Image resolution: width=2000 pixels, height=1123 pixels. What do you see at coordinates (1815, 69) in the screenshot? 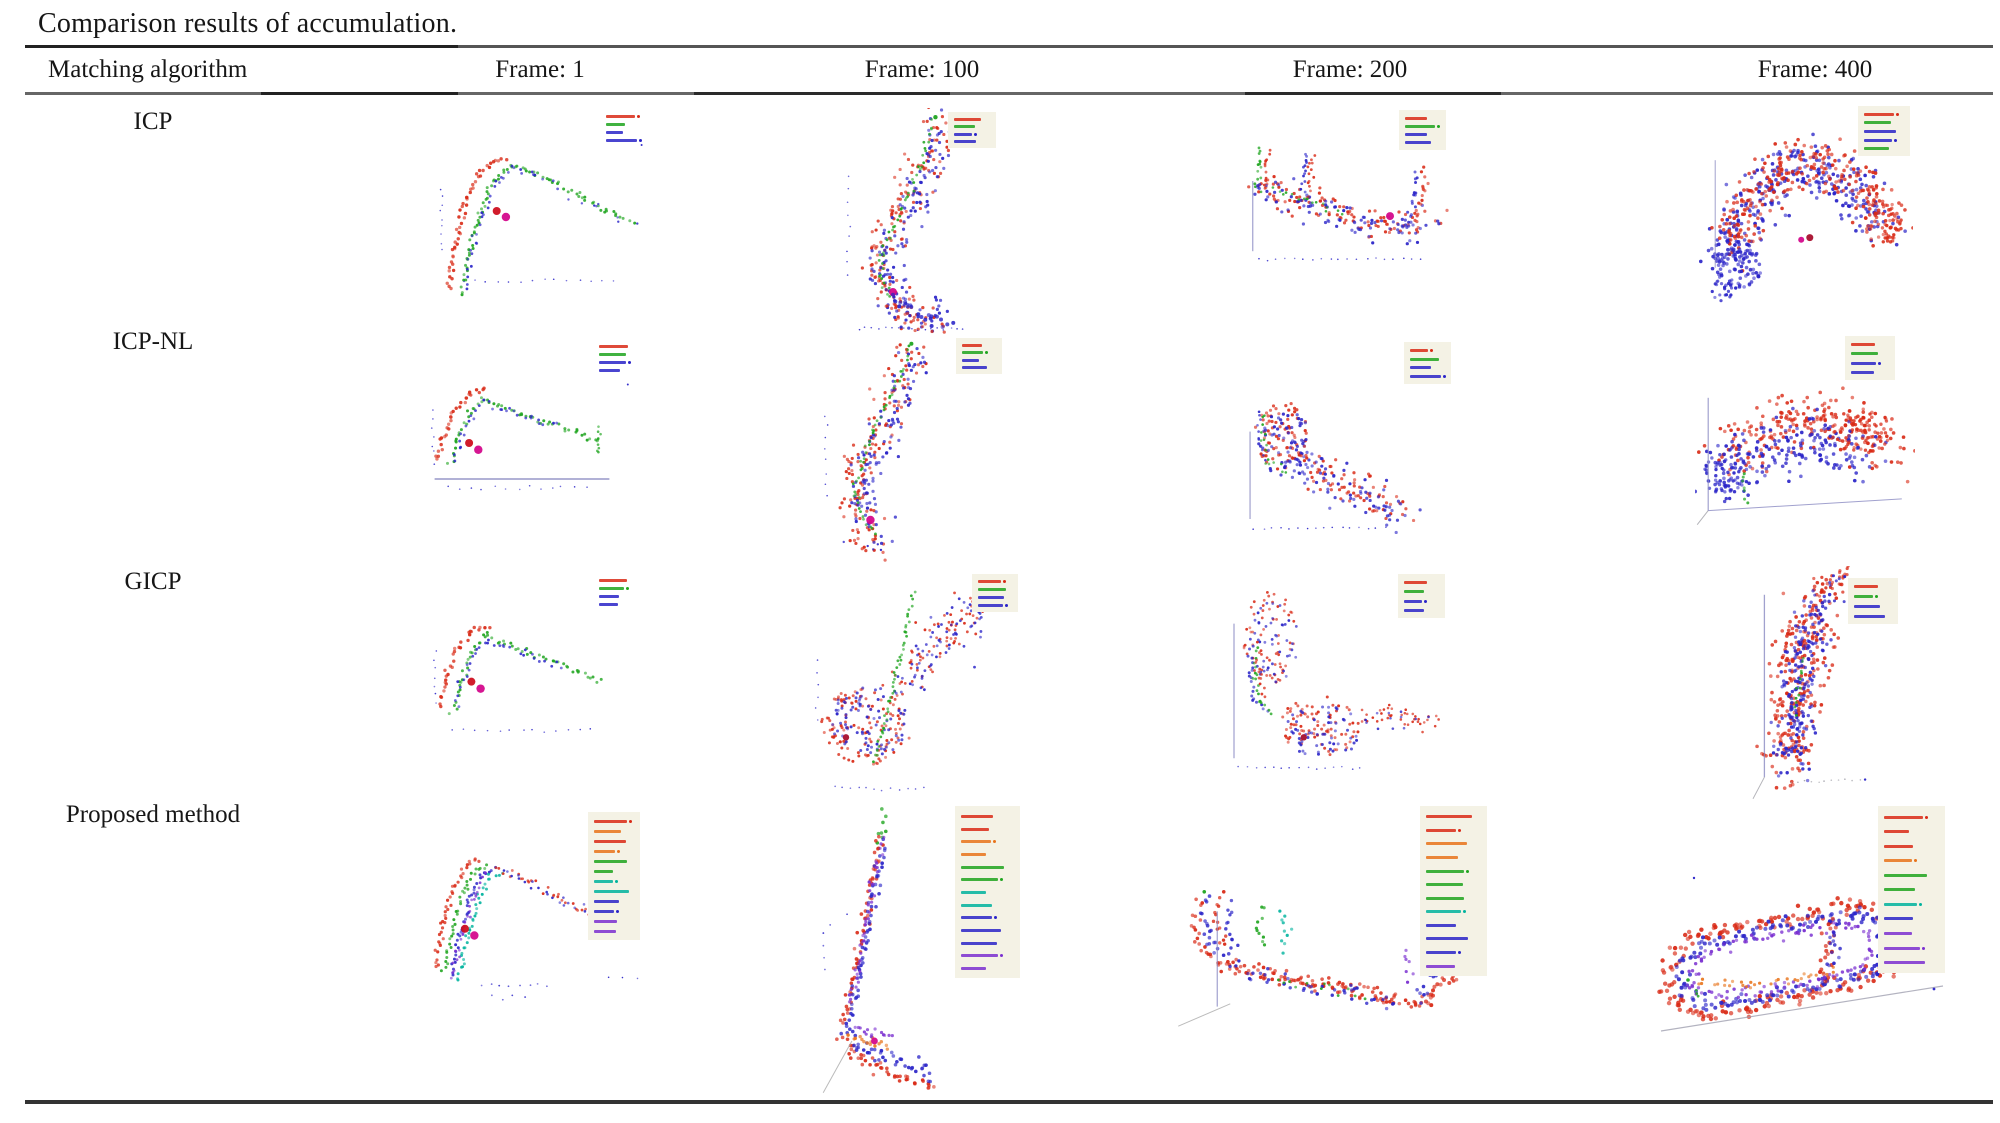
I see `header-frame-400: Frame: 400` at bounding box center [1815, 69].